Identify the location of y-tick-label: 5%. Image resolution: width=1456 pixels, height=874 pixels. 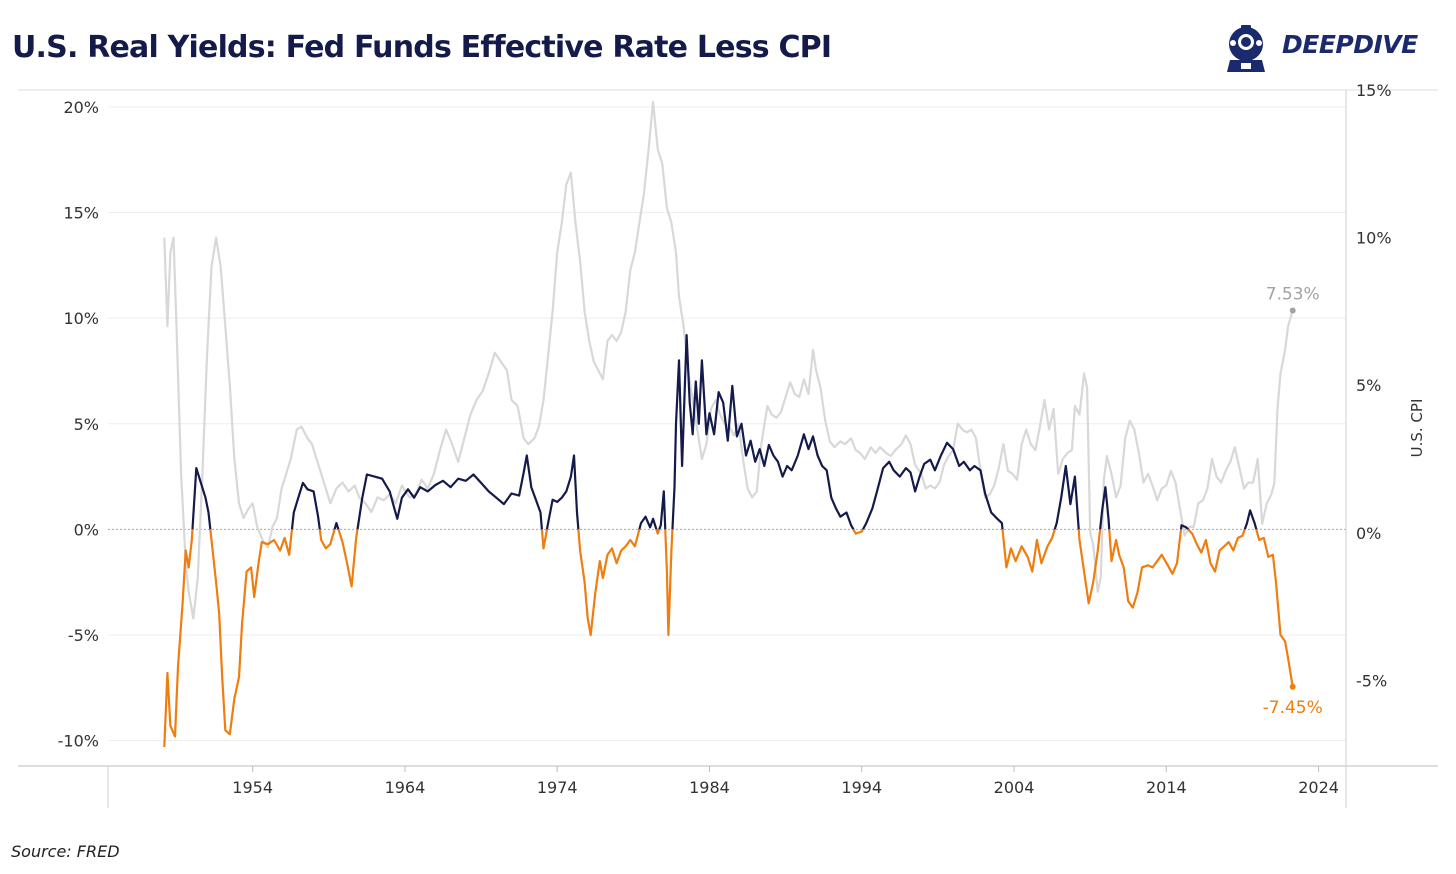
(86, 424).